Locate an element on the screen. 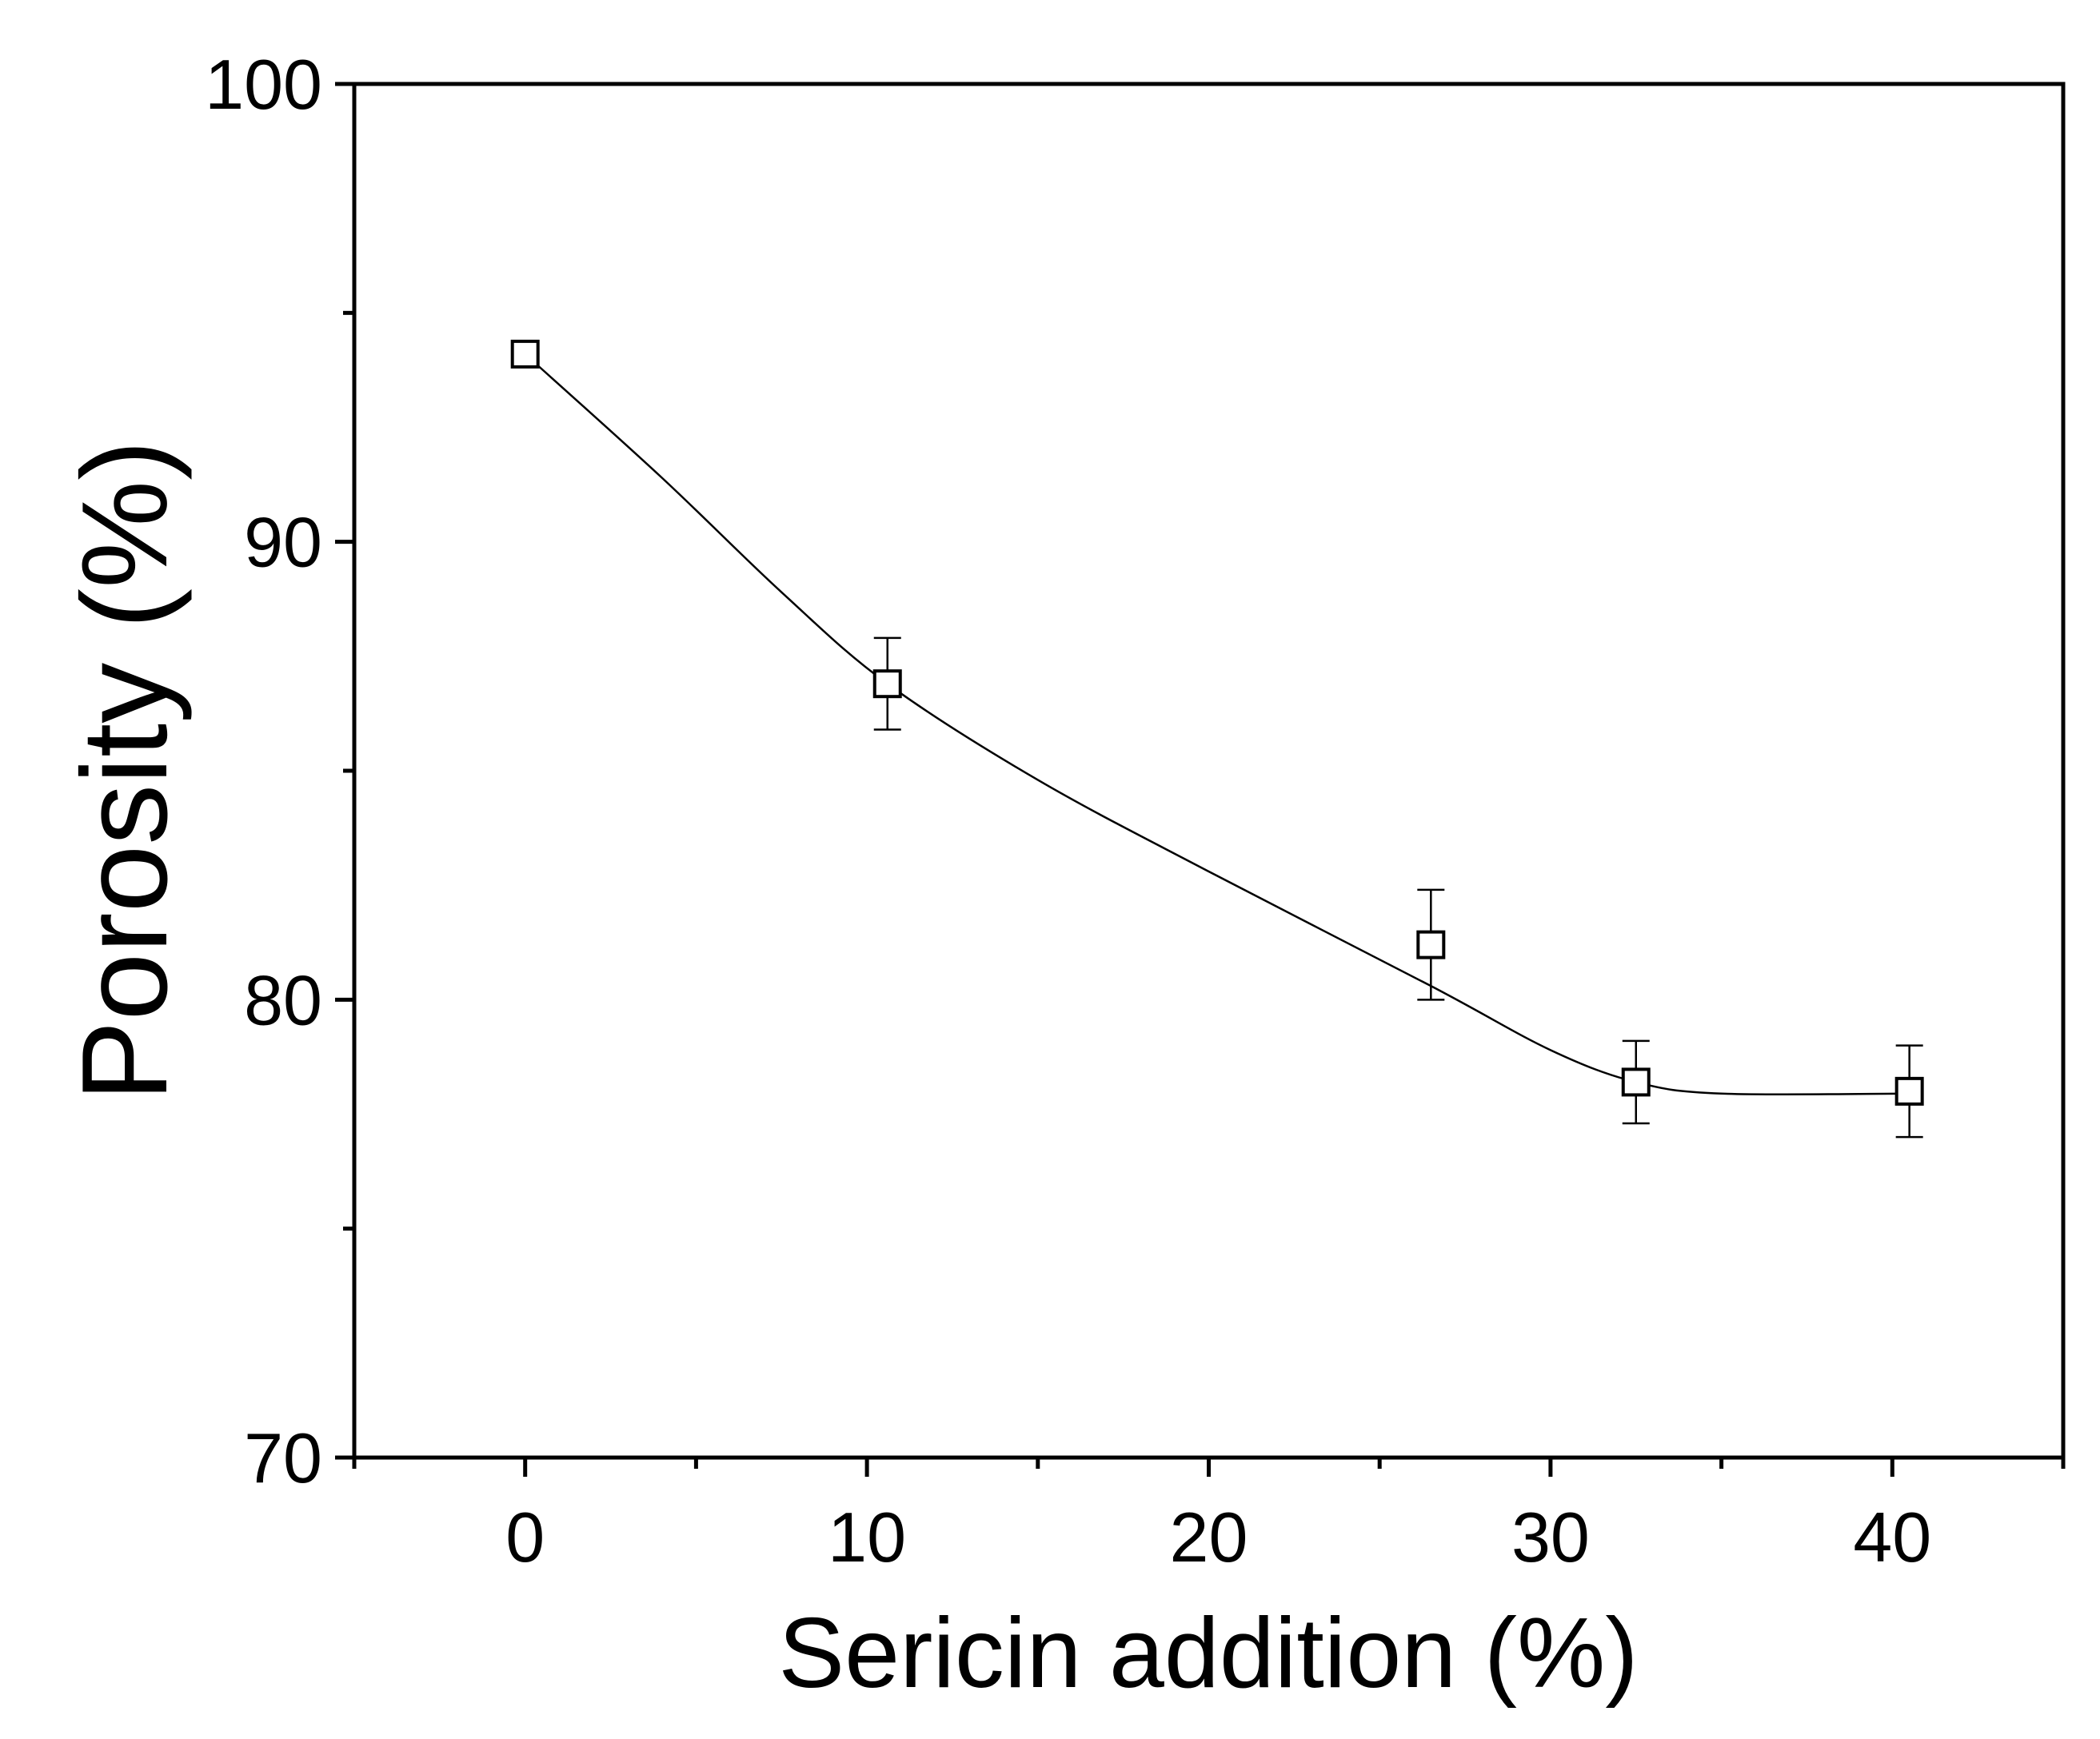 The image size is (2100, 1739). x-tick-label: 10 is located at coordinates (867, 1537).